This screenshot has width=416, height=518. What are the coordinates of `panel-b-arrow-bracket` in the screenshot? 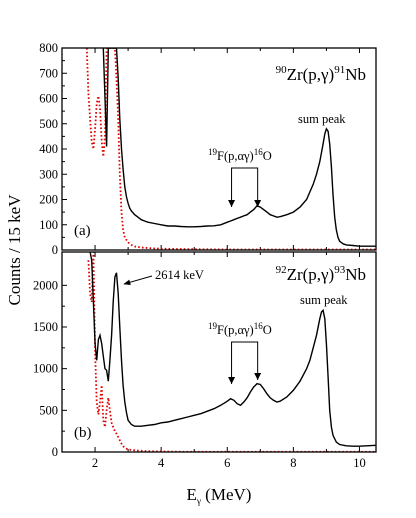 It's located at (245, 362).